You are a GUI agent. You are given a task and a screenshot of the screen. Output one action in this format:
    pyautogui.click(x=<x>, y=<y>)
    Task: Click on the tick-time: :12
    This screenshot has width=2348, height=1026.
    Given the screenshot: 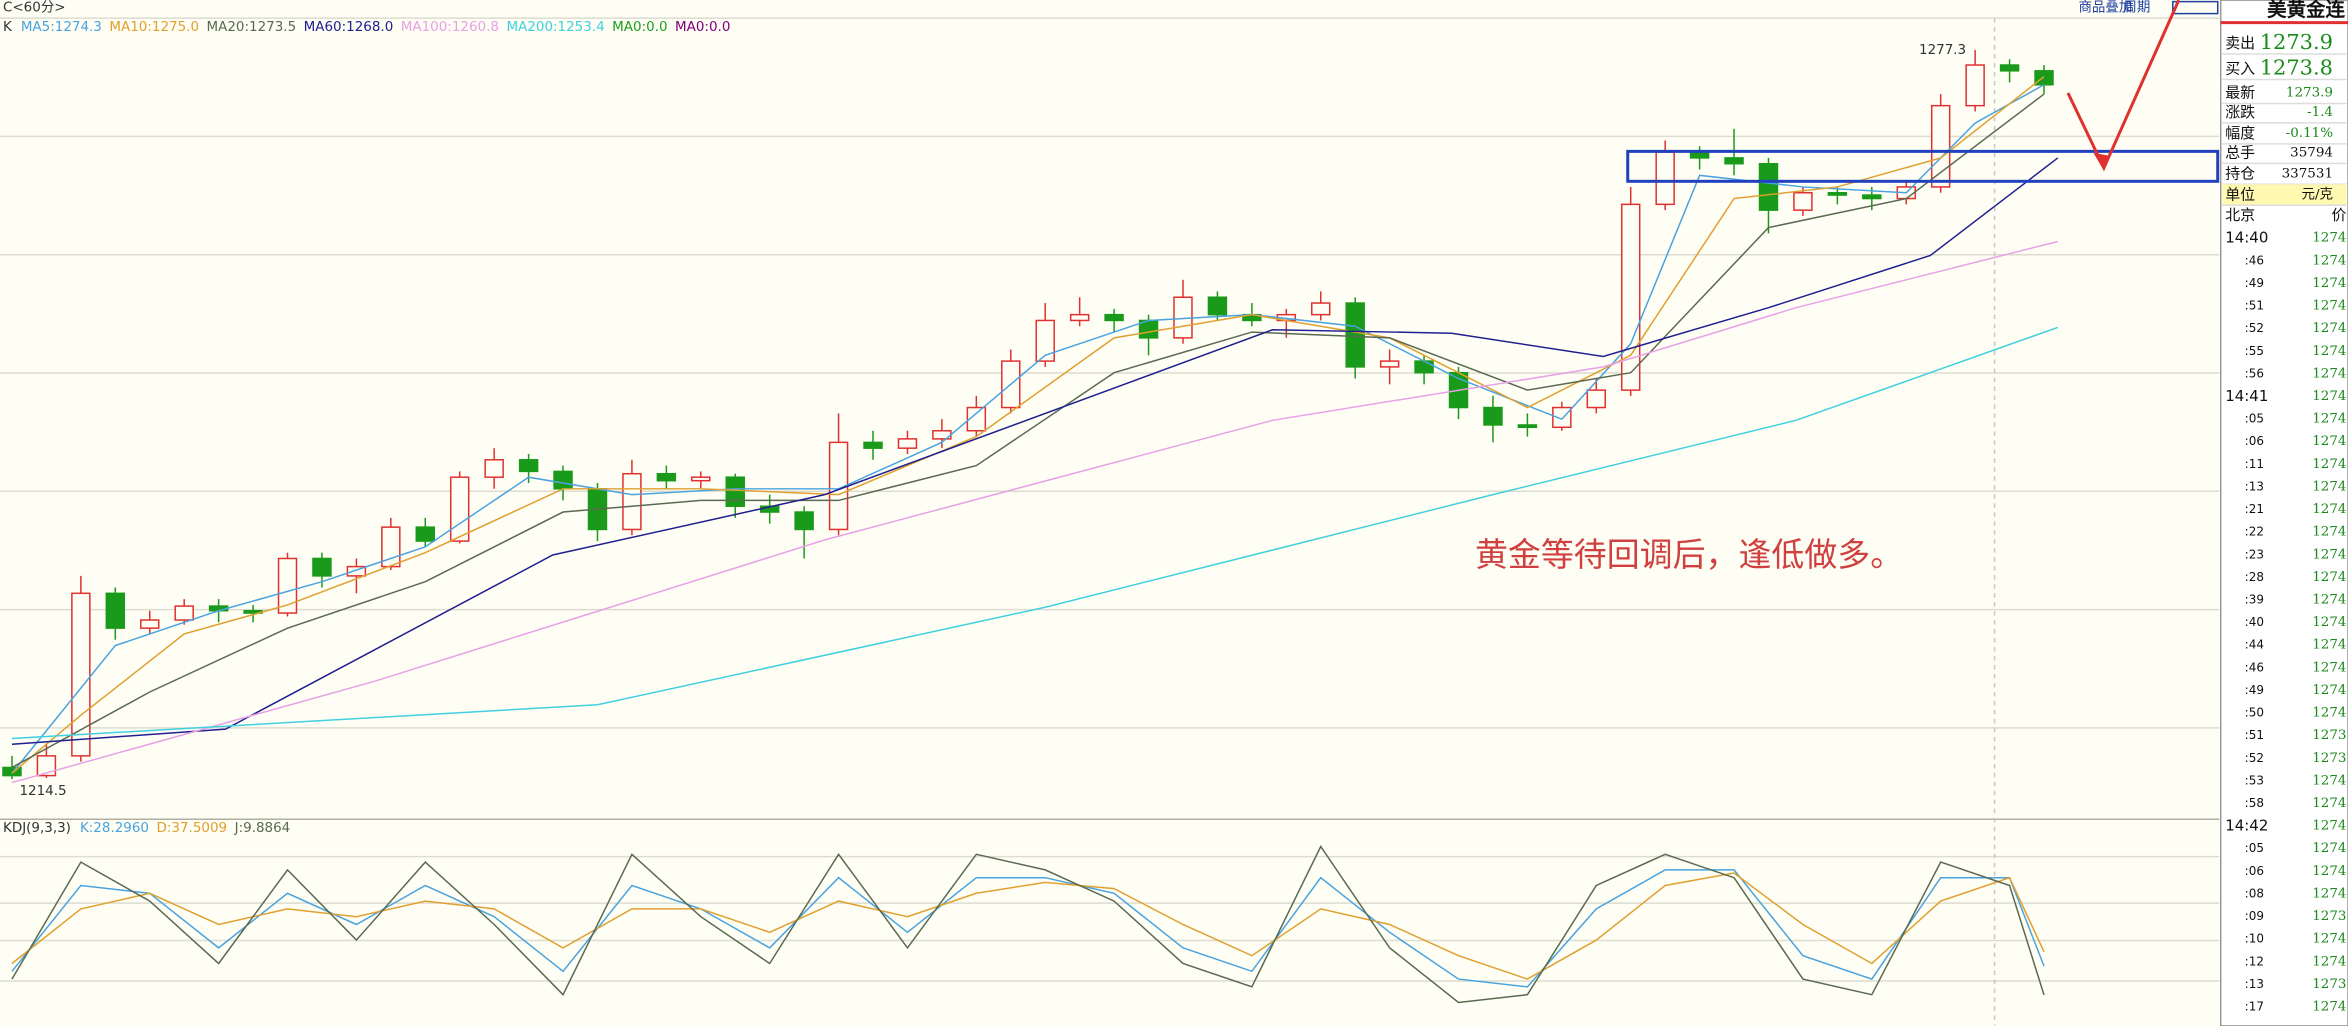 What is the action you would take?
    pyautogui.click(x=2254, y=961)
    